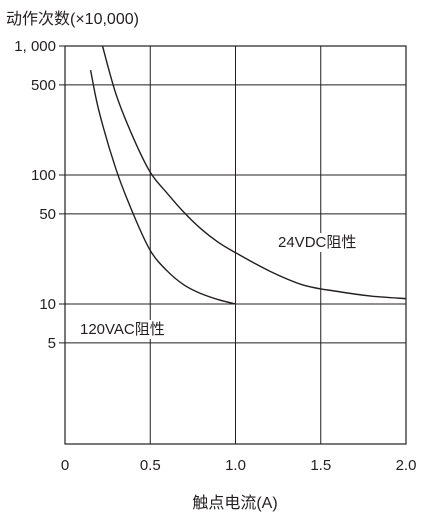  What do you see at coordinates (43, 85) in the screenshot?
I see `y-tick-label: 500` at bounding box center [43, 85].